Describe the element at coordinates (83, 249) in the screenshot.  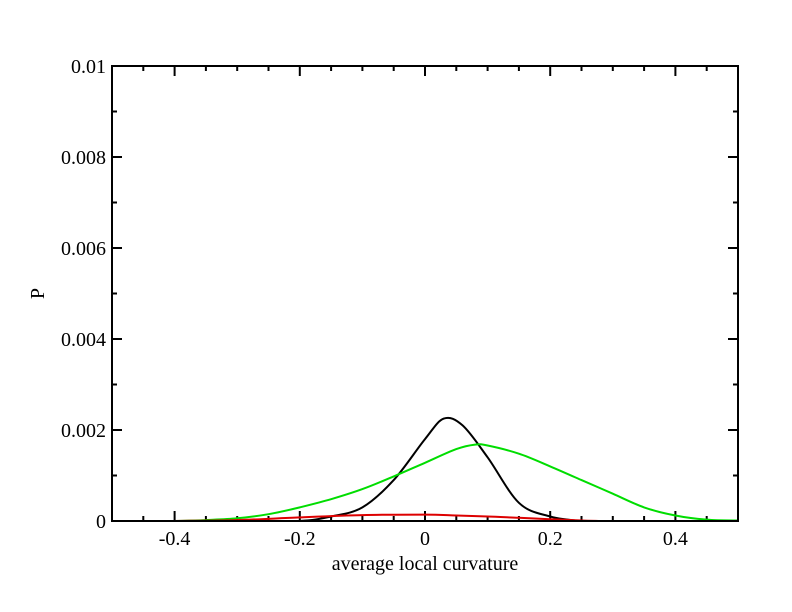
I see `y-tick-label: 0.006` at that location.